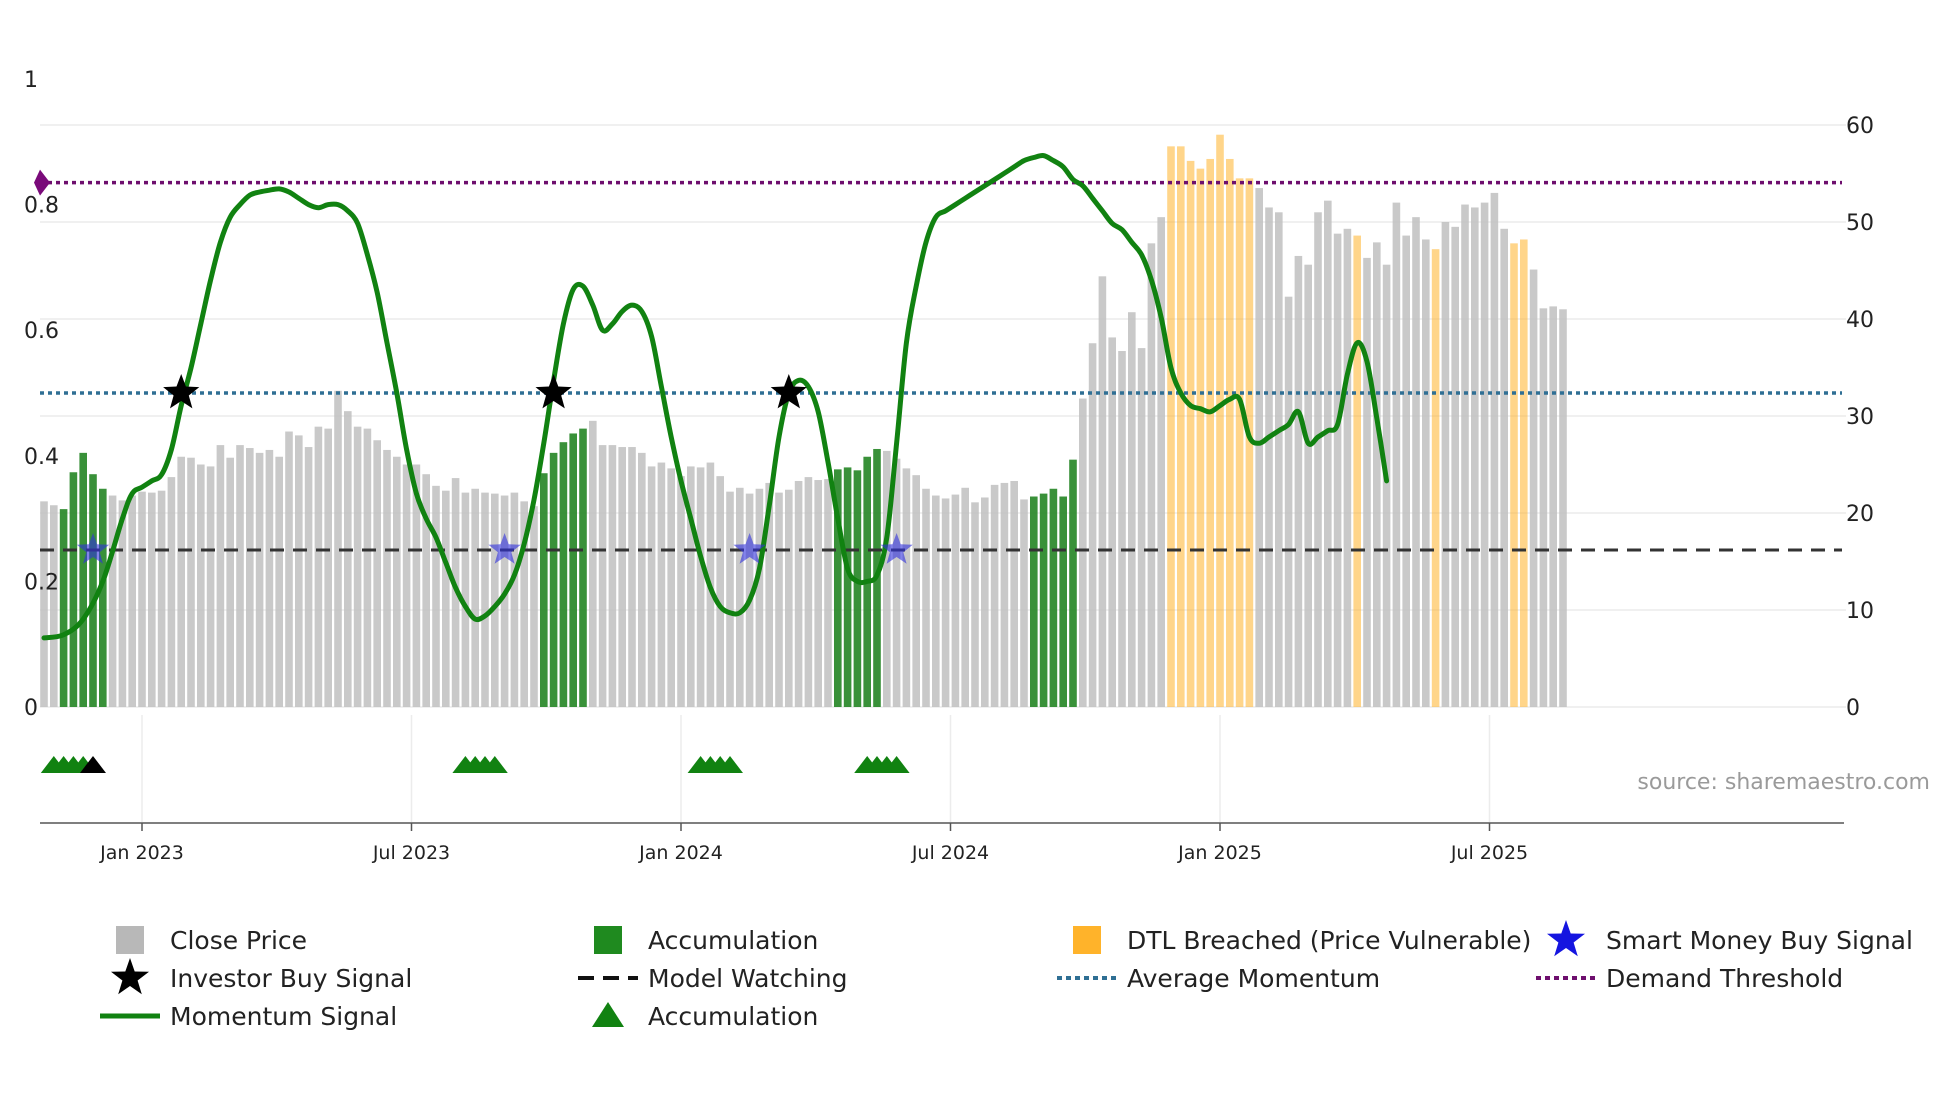  Describe the element at coordinates (93, 548) in the screenshot. I see `smart-money-star-icon` at that location.